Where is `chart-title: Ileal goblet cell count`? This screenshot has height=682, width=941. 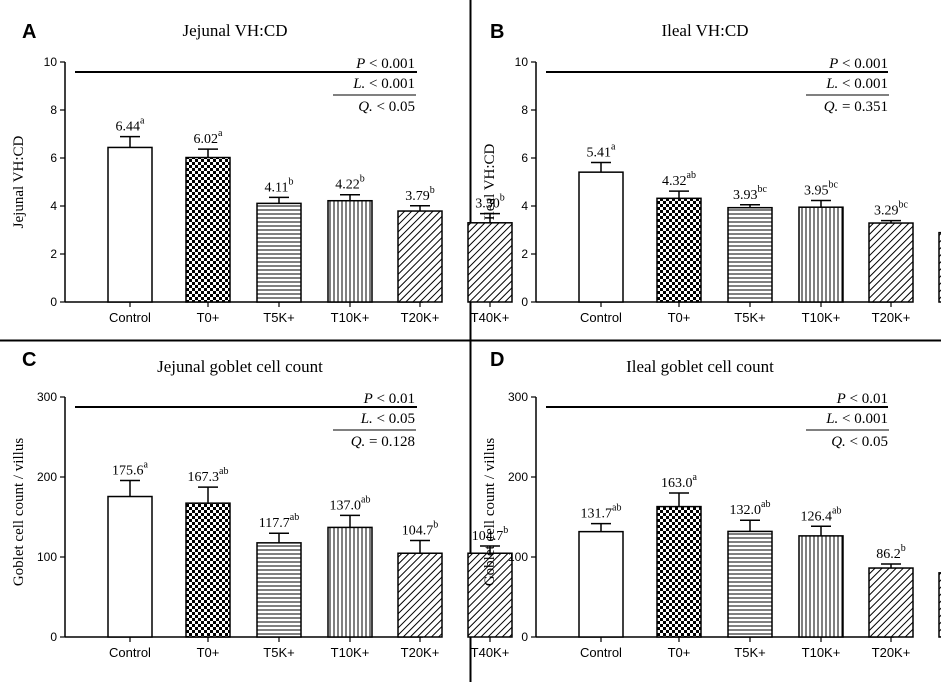
chart-title: Ileal goblet cell count is located at coordinates (700, 366).